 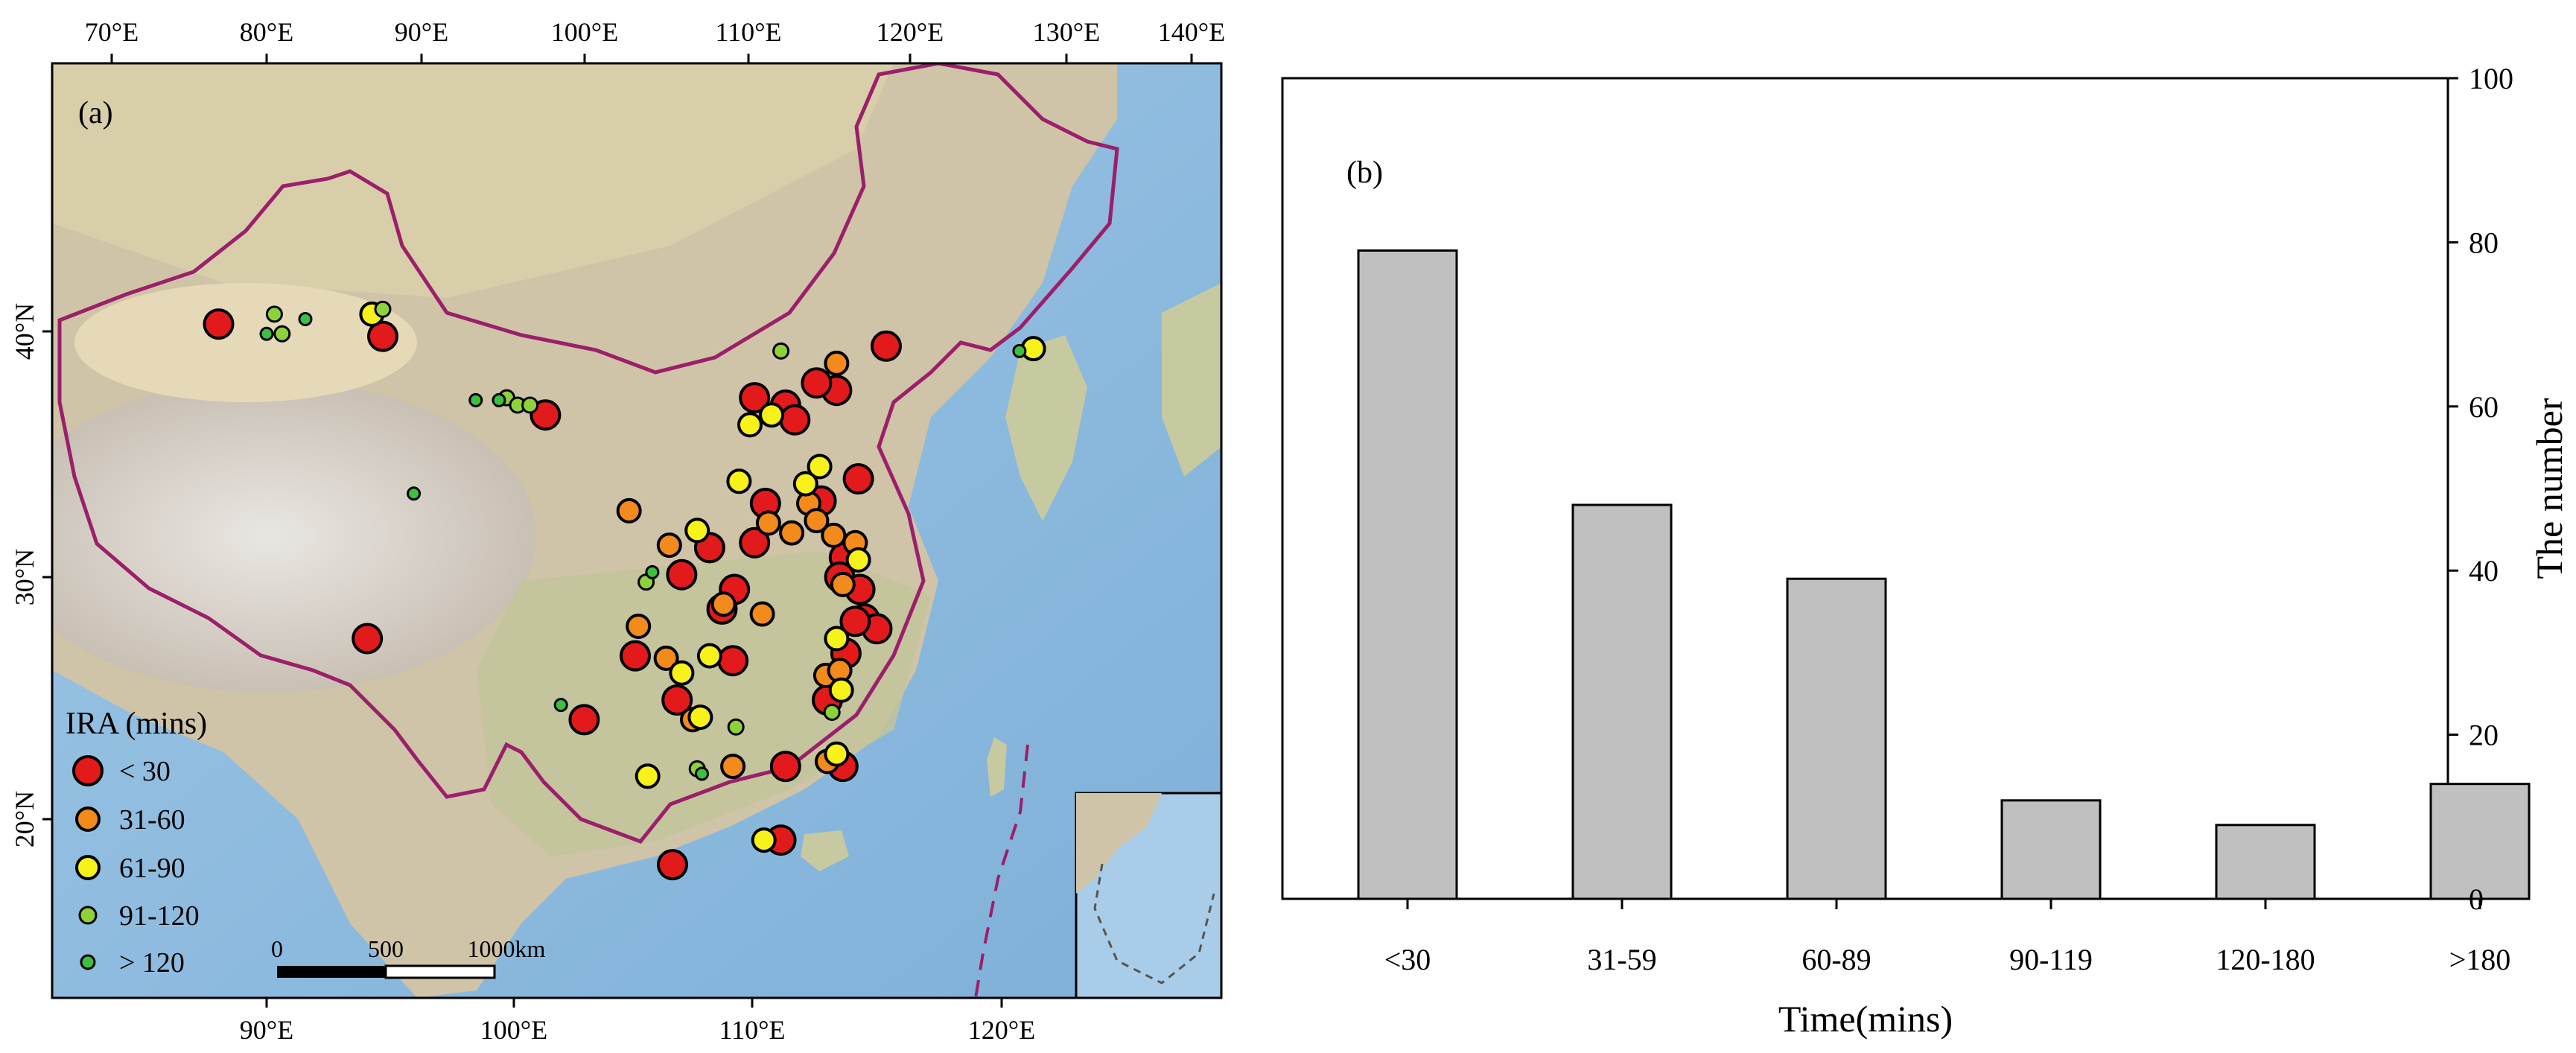 What do you see at coordinates (1119, 843) in the screenshot?
I see `inset-land` at bounding box center [1119, 843].